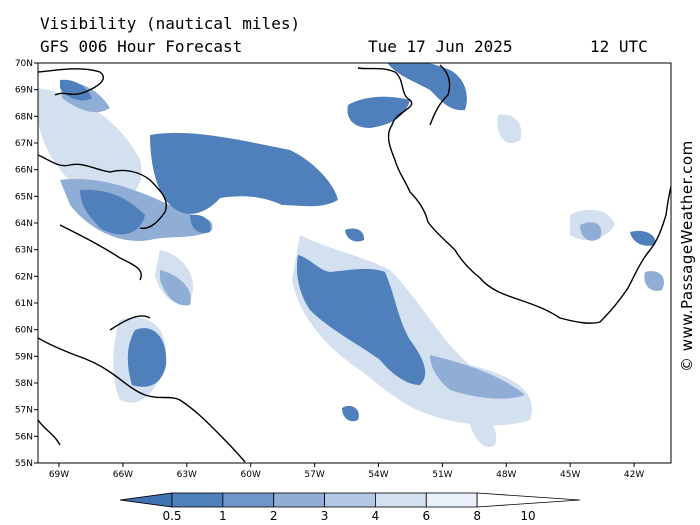  Describe the element at coordinates (141, 46) in the screenshot. I see `forecast-model: GFS 006 Hour Forecast` at that location.